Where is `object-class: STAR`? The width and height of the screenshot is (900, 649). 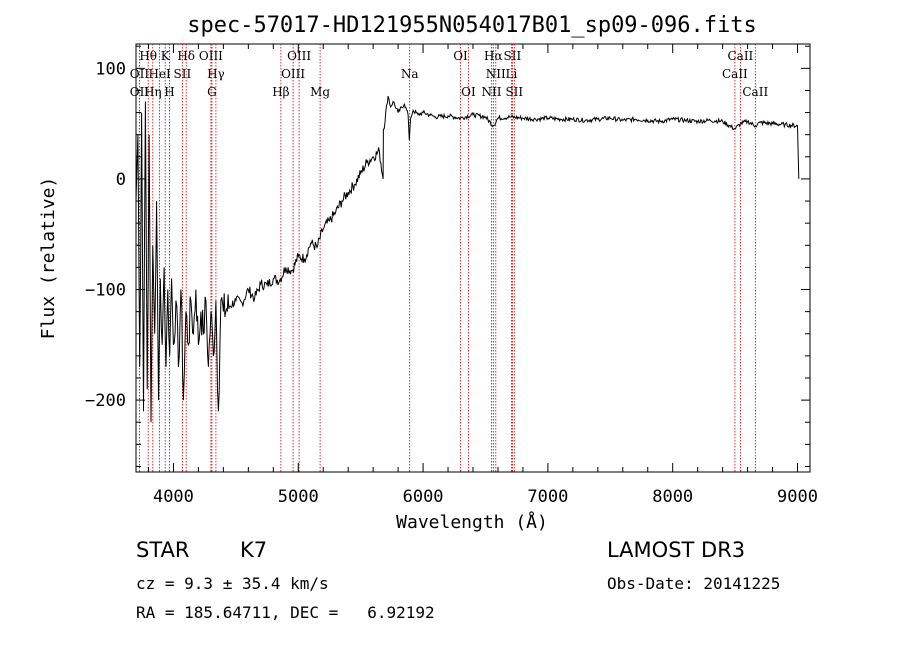 object-class: STAR is located at coordinates (163, 550).